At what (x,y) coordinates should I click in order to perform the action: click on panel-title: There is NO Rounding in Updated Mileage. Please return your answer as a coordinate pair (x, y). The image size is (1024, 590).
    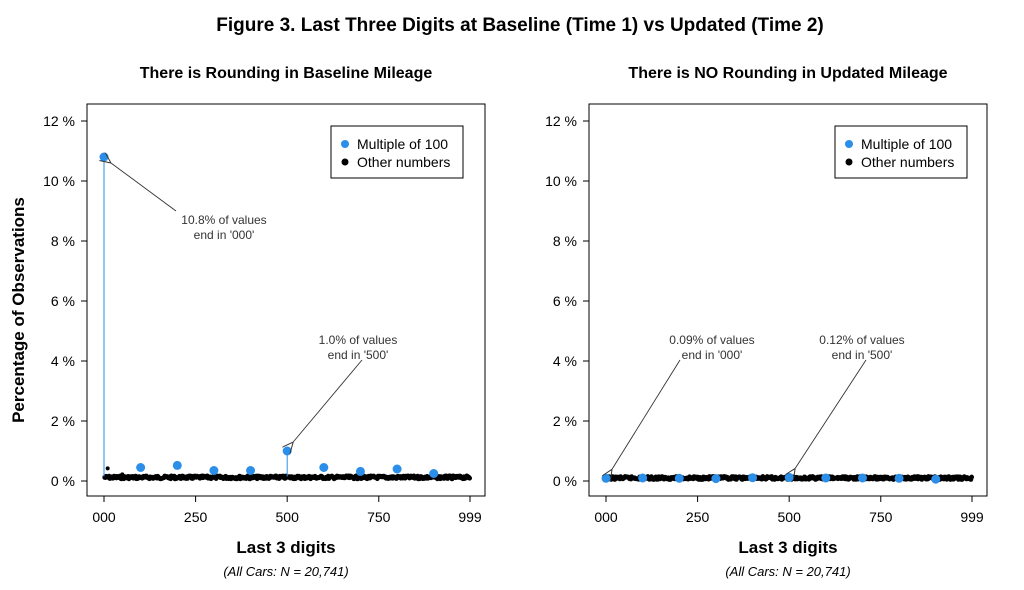
    Looking at the image, I should click on (787, 73).